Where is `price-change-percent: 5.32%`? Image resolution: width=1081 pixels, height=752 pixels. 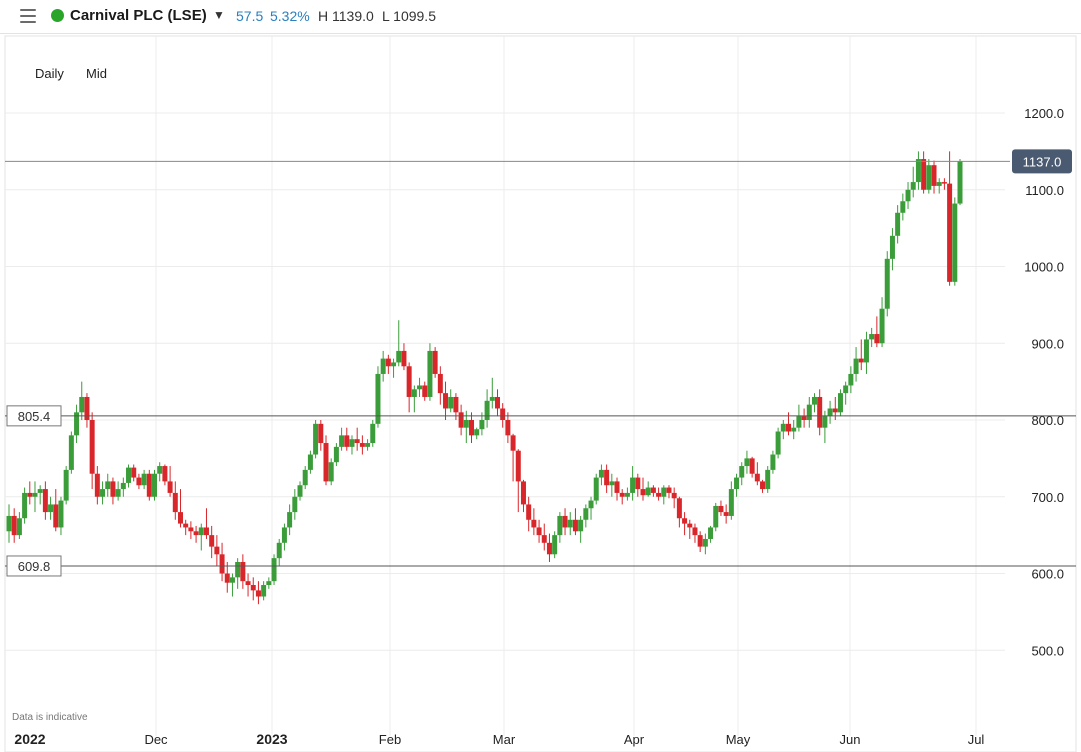 price-change-percent: 5.32% is located at coordinates (290, 16).